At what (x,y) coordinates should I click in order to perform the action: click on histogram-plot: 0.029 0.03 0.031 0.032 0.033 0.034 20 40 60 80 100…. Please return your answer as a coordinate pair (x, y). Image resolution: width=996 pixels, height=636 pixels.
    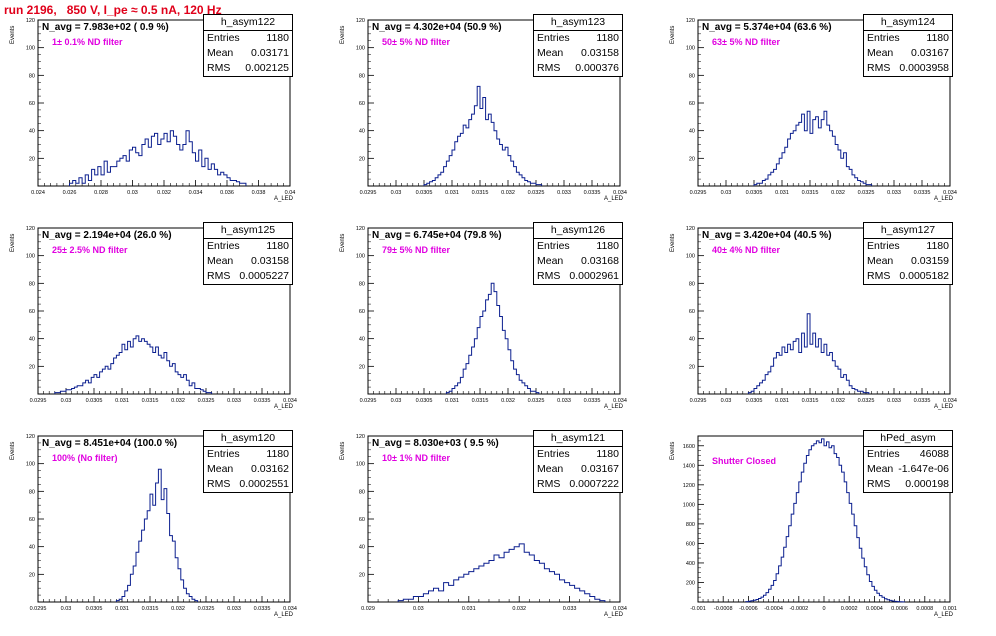
    Looking at the image, I should click on (491, 523).